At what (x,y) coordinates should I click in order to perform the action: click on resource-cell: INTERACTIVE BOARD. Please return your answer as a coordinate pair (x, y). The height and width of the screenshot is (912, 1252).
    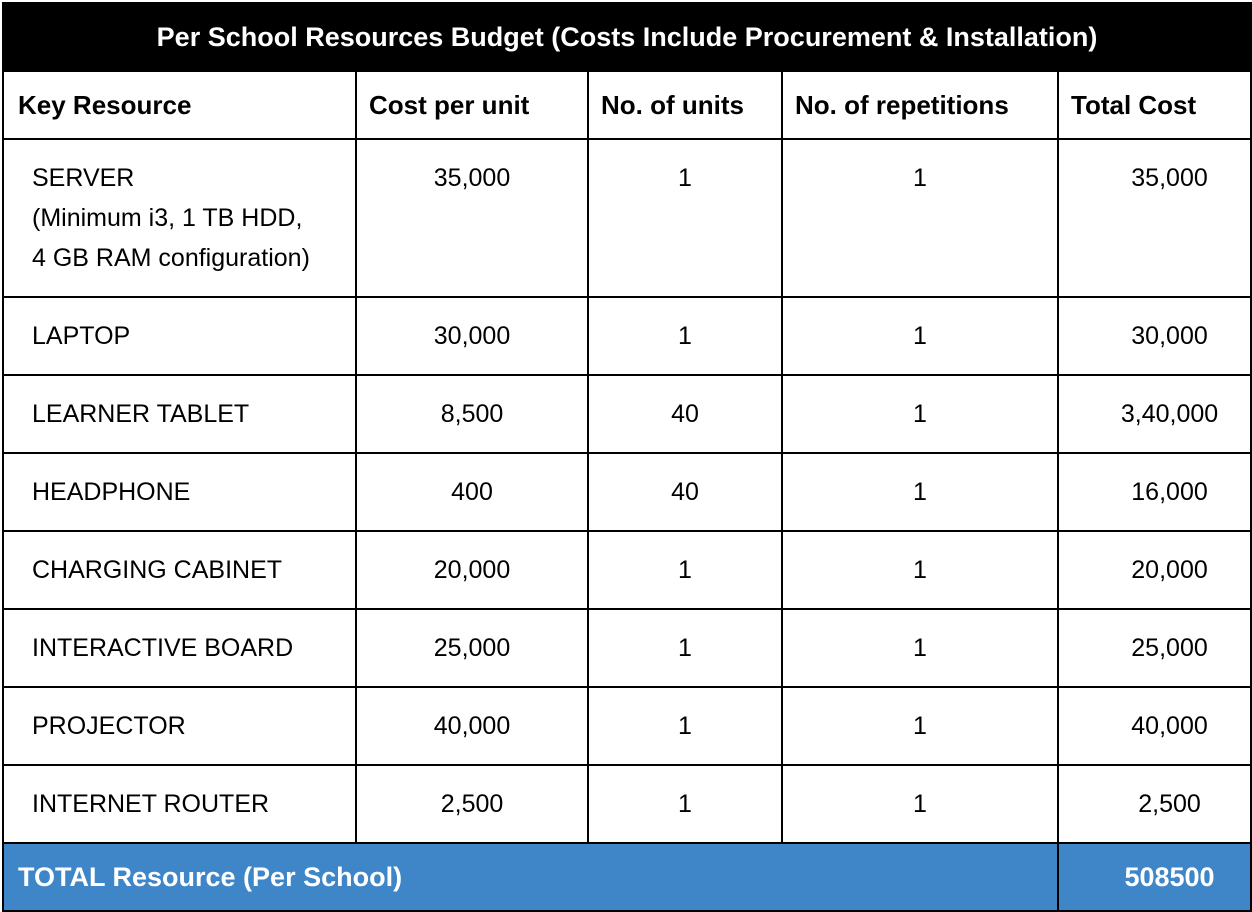
    Looking at the image, I should click on (179, 648).